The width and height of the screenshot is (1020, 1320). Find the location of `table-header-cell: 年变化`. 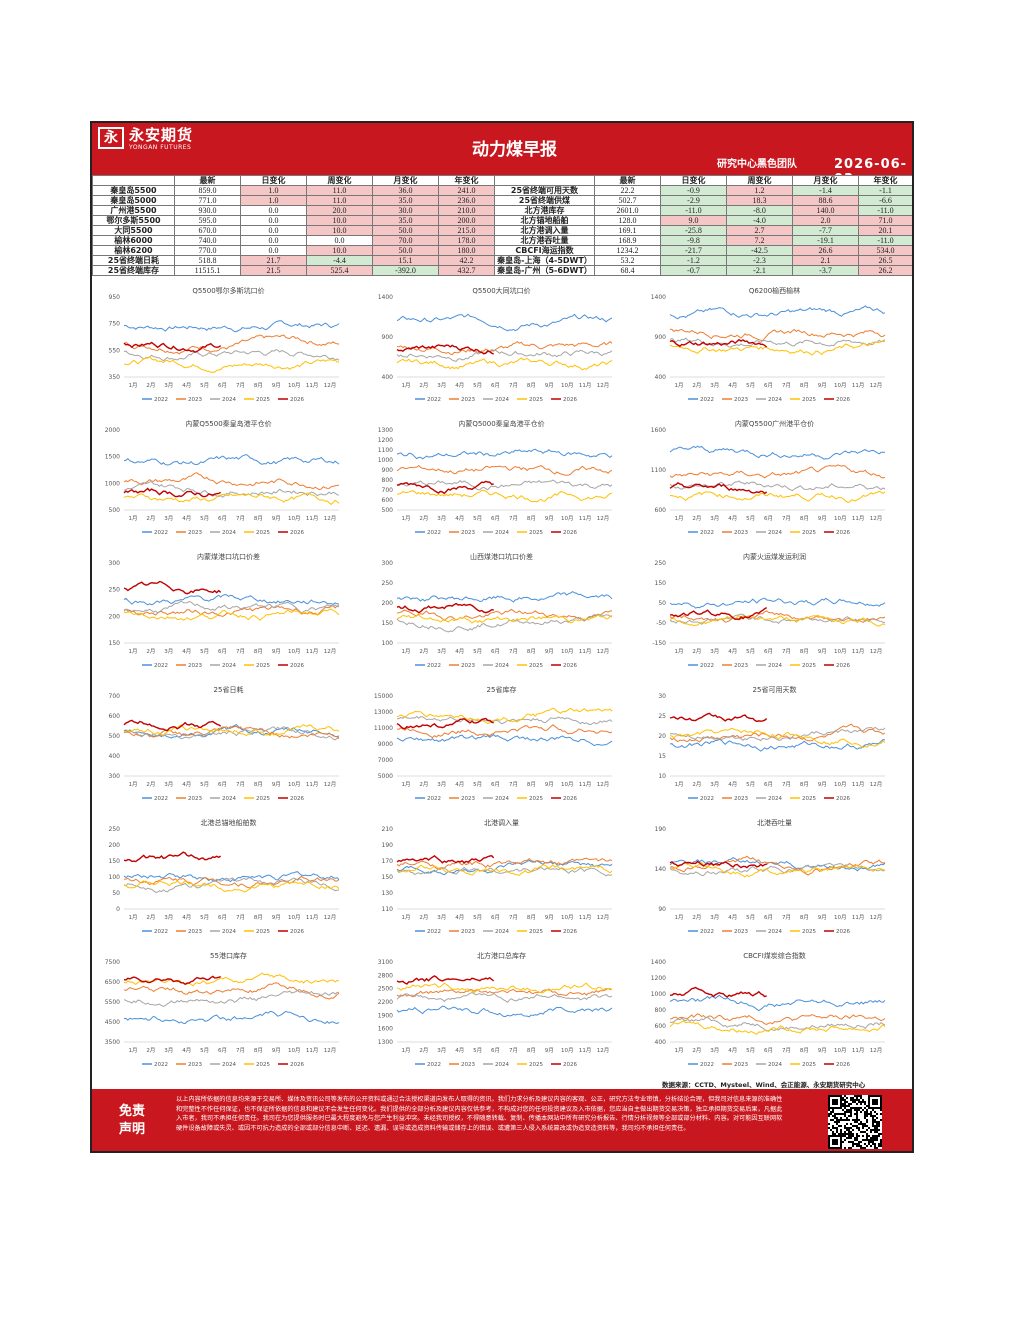

table-header-cell: 年变化 is located at coordinates (466, 180).